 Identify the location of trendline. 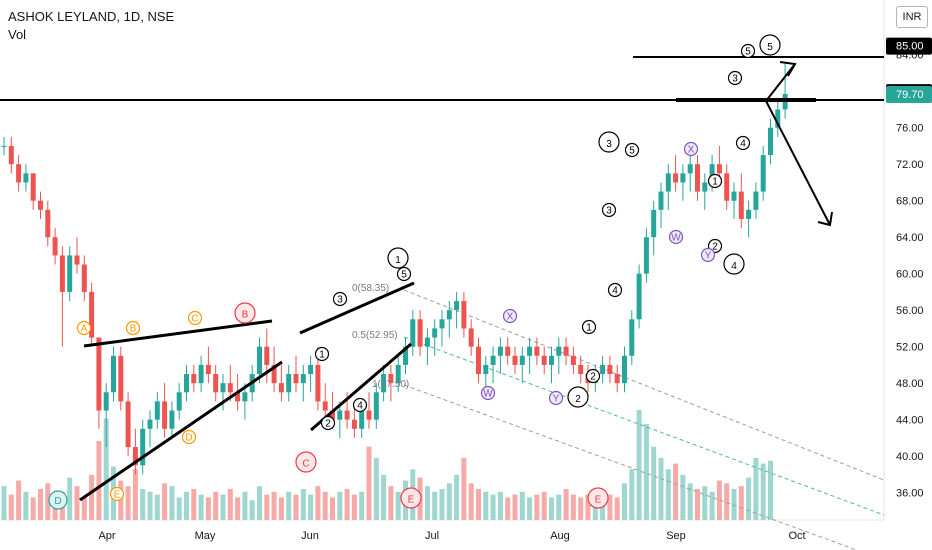
(357, 308).